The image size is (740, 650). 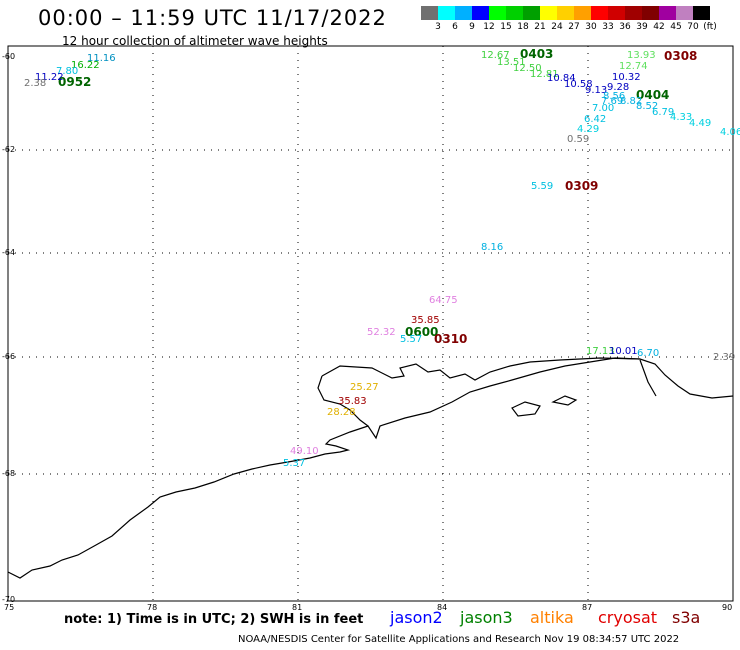 I want to click on swh-label: 2.38, so click(x=35, y=83).